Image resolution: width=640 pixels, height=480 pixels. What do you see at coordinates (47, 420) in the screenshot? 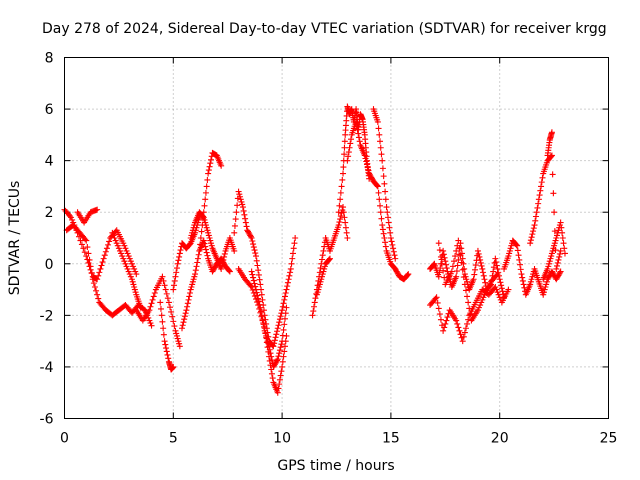
I see `y-tick-label: -6` at bounding box center [47, 420].